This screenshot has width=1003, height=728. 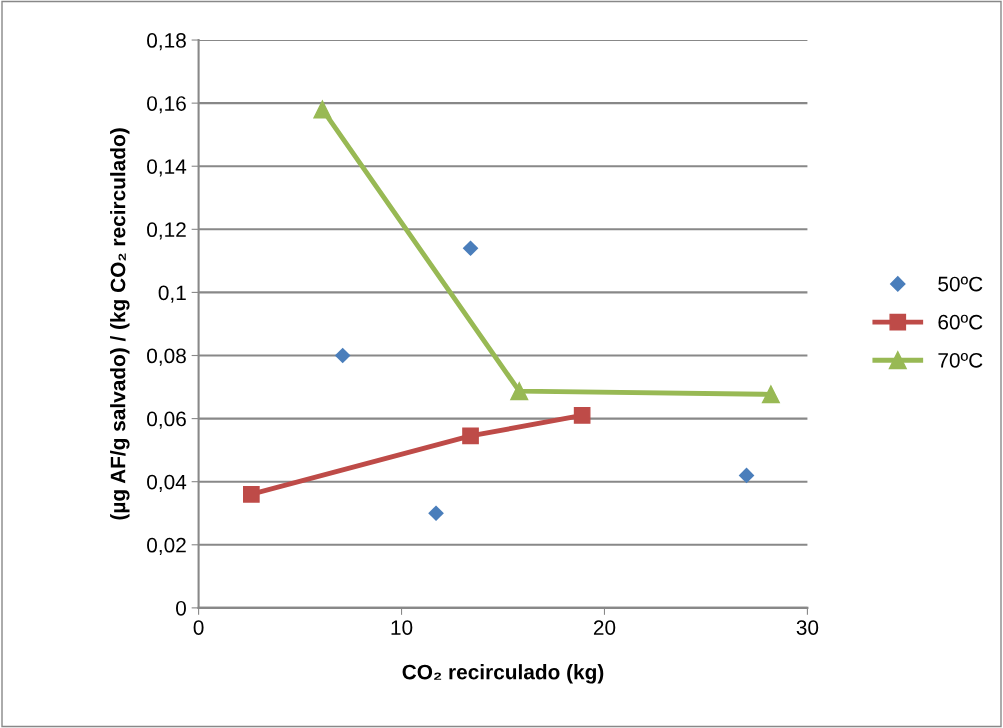 What do you see at coordinates (960, 284) in the screenshot?
I see `legend-label: 50ºC` at bounding box center [960, 284].